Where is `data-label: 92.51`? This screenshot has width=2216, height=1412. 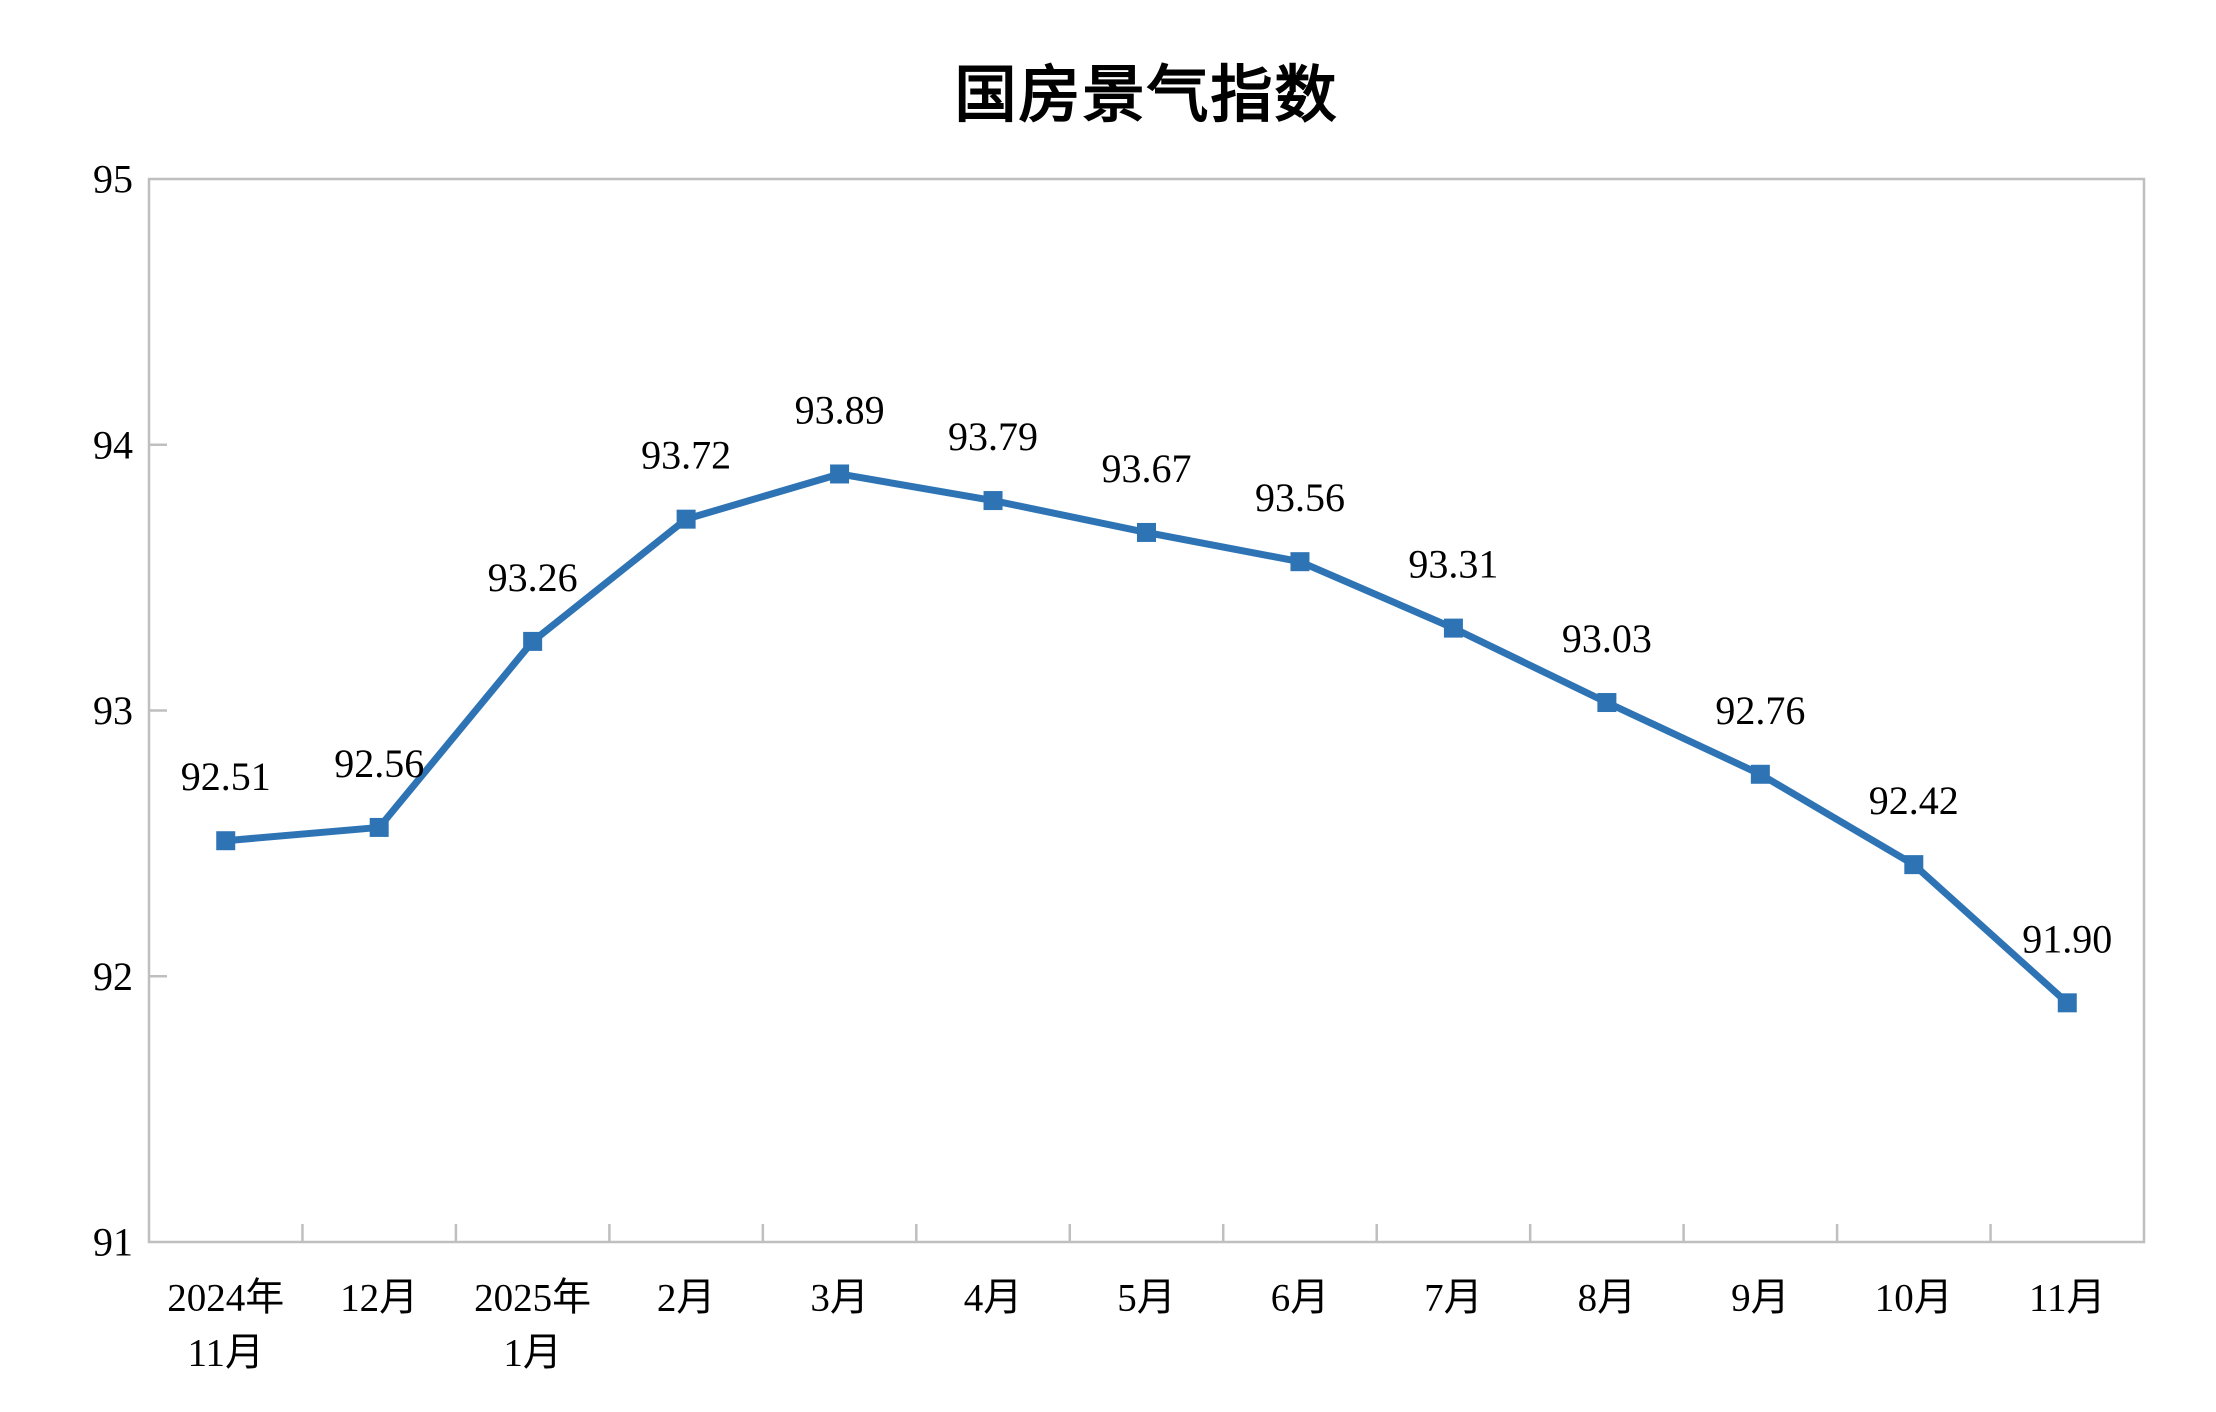 data-label: 92.51 is located at coordinates (226, 776).